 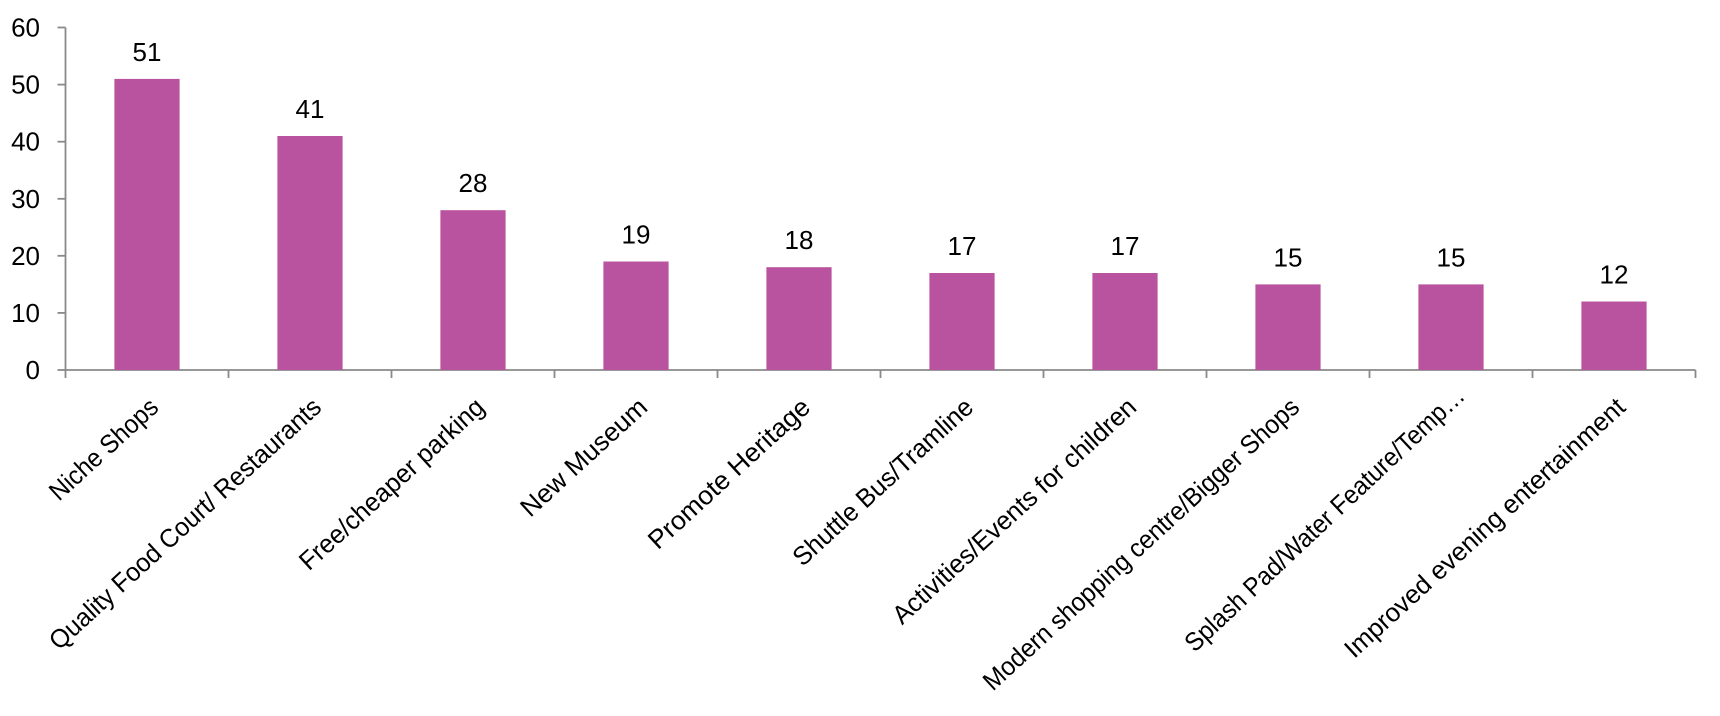 I want to click on svg-text: Niche Shops, so click(x=103, y=449).